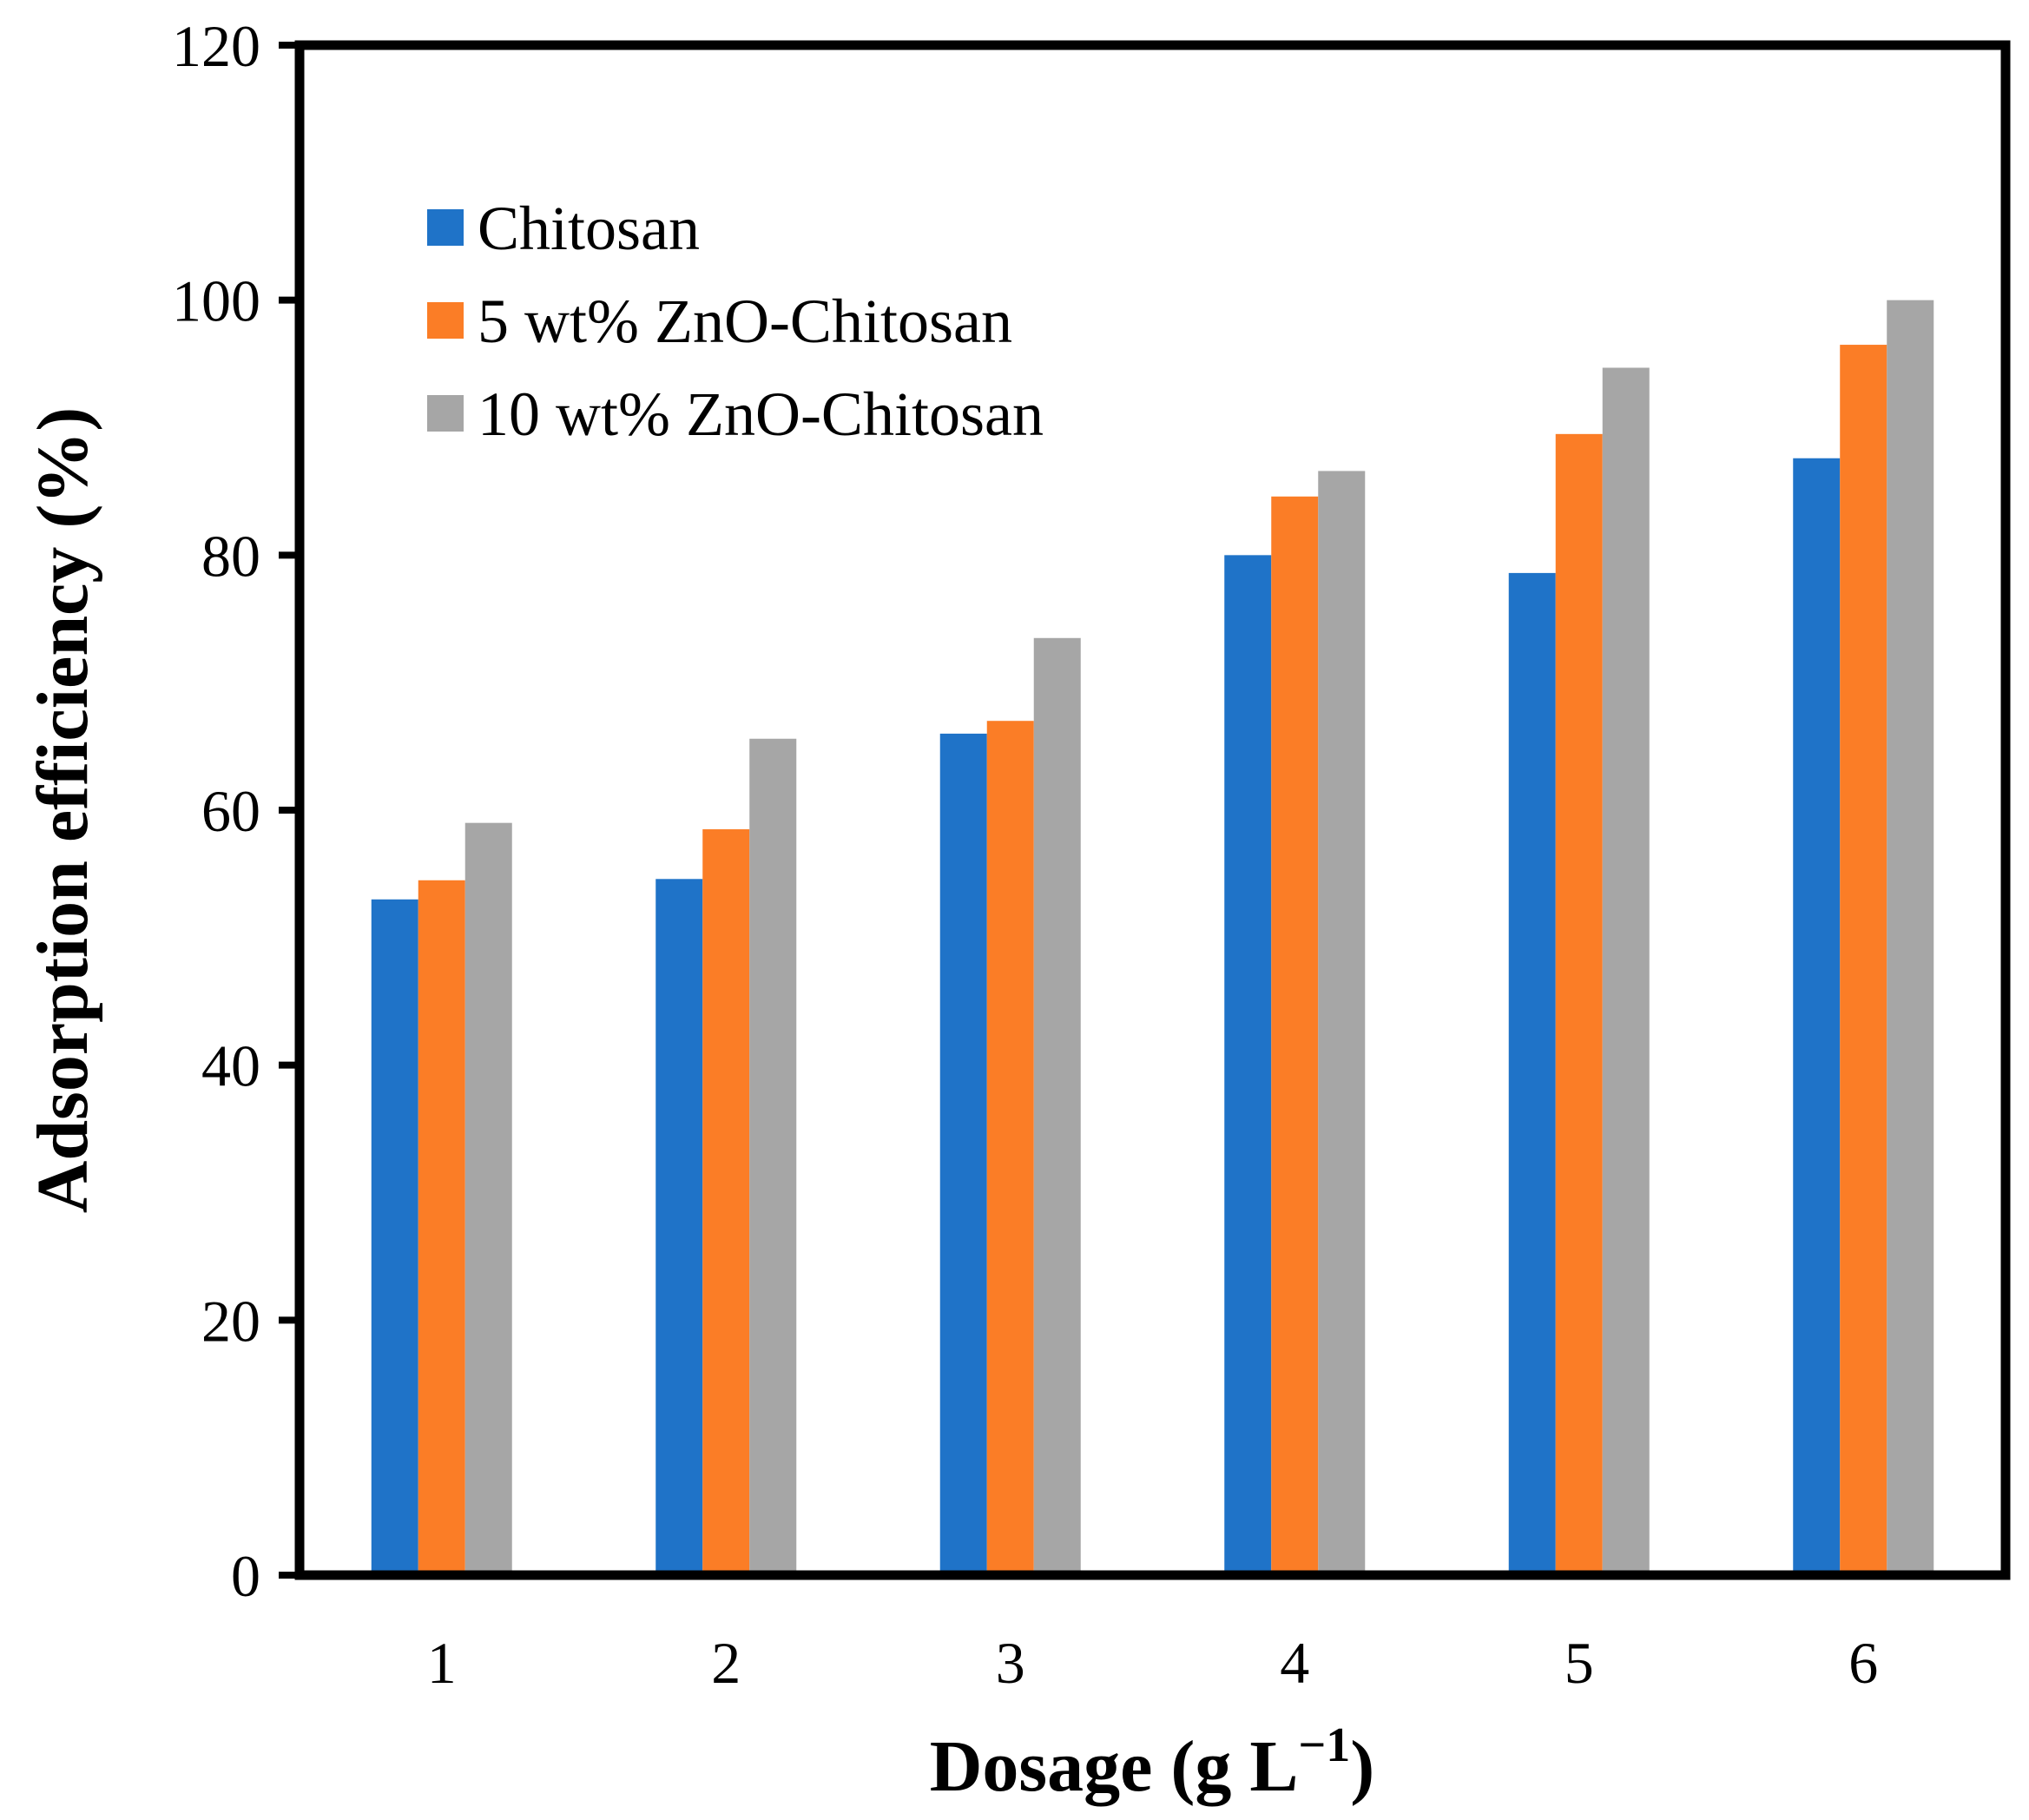  Describe the element at coordinates (1010, 1663) in the screenshot. I see `x-tick-label: 3` at that location.